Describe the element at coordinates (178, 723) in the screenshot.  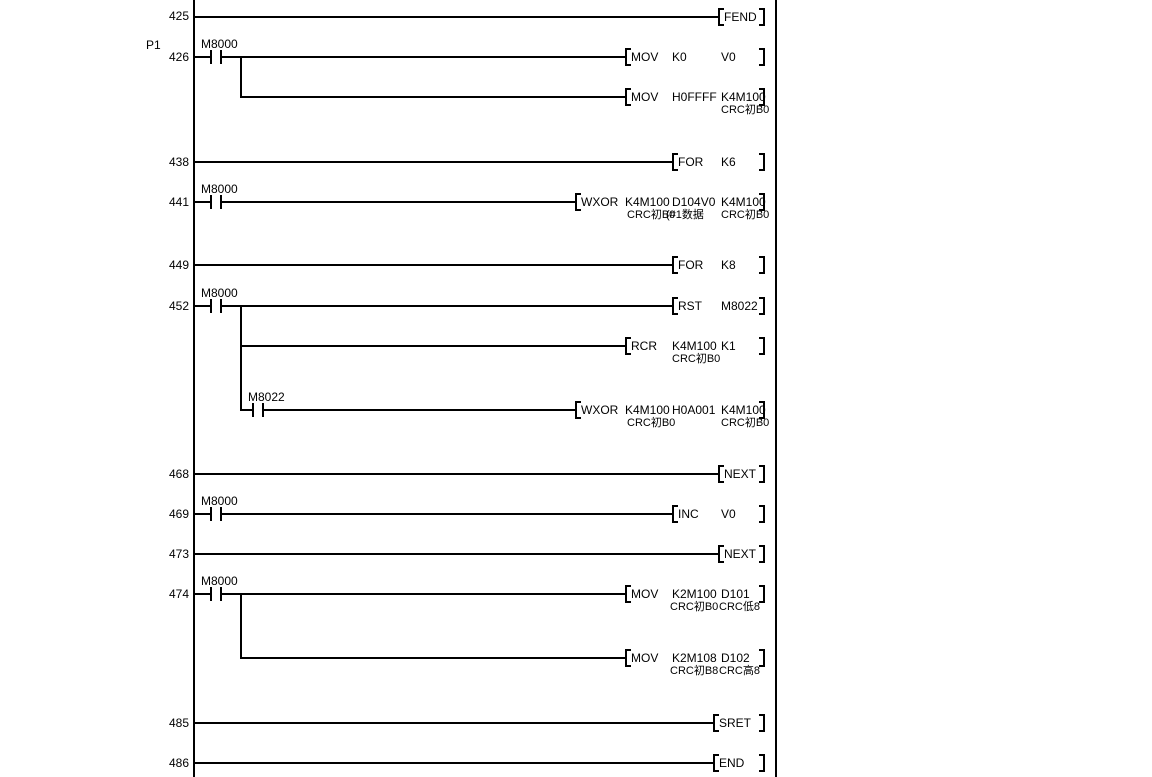
I see `step-number: 485` at that location.